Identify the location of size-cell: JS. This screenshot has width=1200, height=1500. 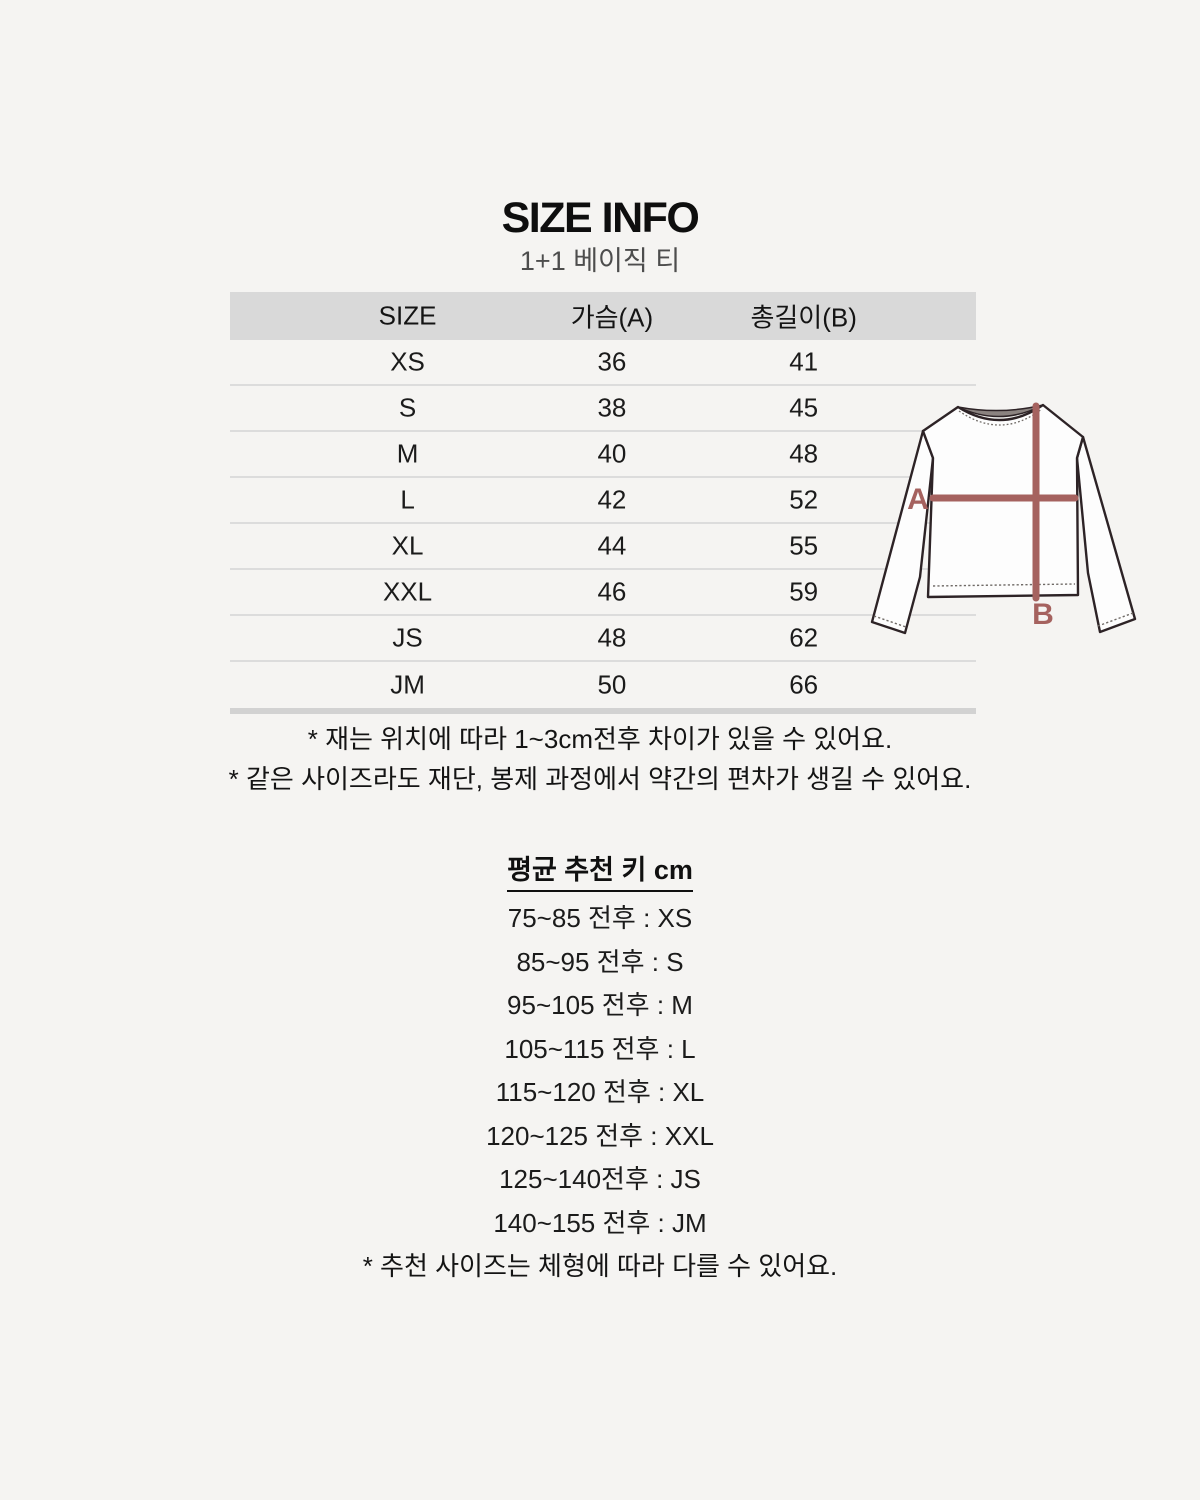
(407, 637).